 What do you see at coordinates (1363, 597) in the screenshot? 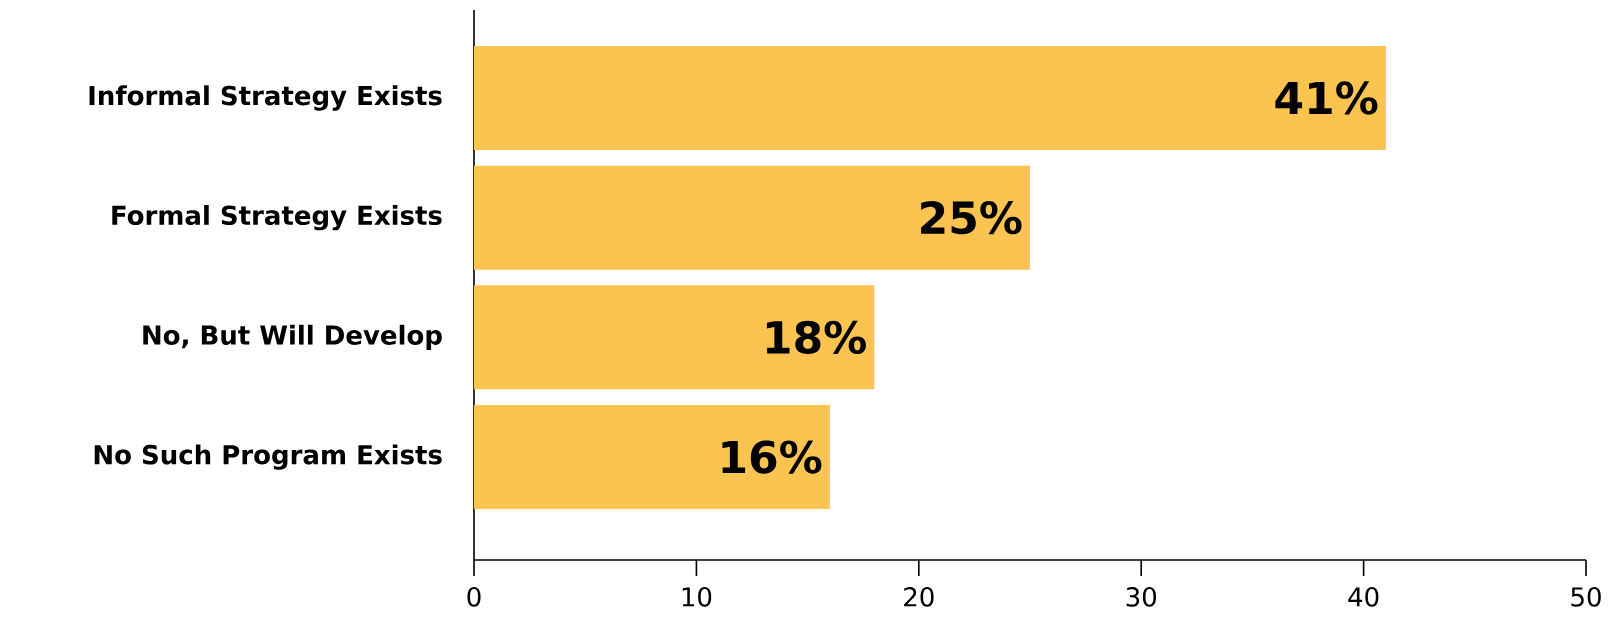
I see `x-tick-label: 40` at bounding box center [1363, 597].